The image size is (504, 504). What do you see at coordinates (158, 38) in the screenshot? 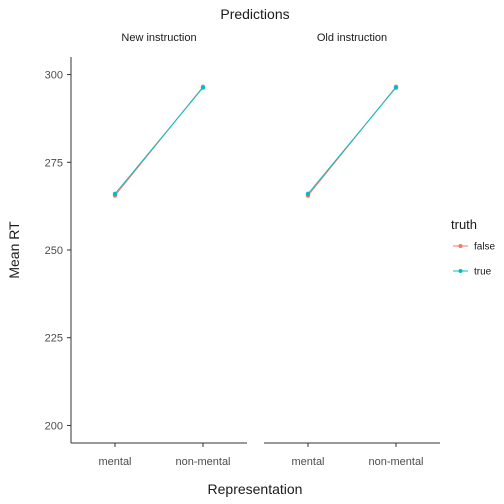
I see `panel-strip-label: New instruction` at bounding box center [158, 38].